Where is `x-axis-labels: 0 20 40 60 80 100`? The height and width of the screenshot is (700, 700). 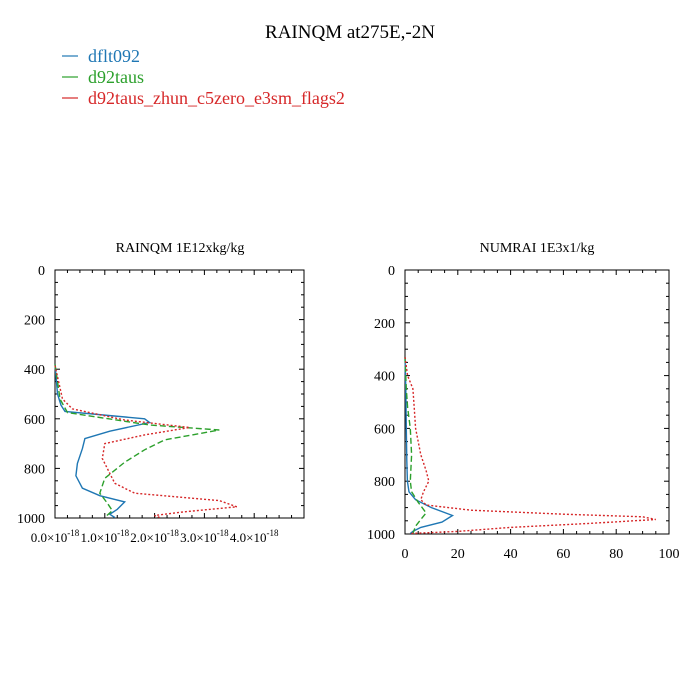 x-axis-labels: 0 20 40 60 80 100 is located at coordinates (541, 554).